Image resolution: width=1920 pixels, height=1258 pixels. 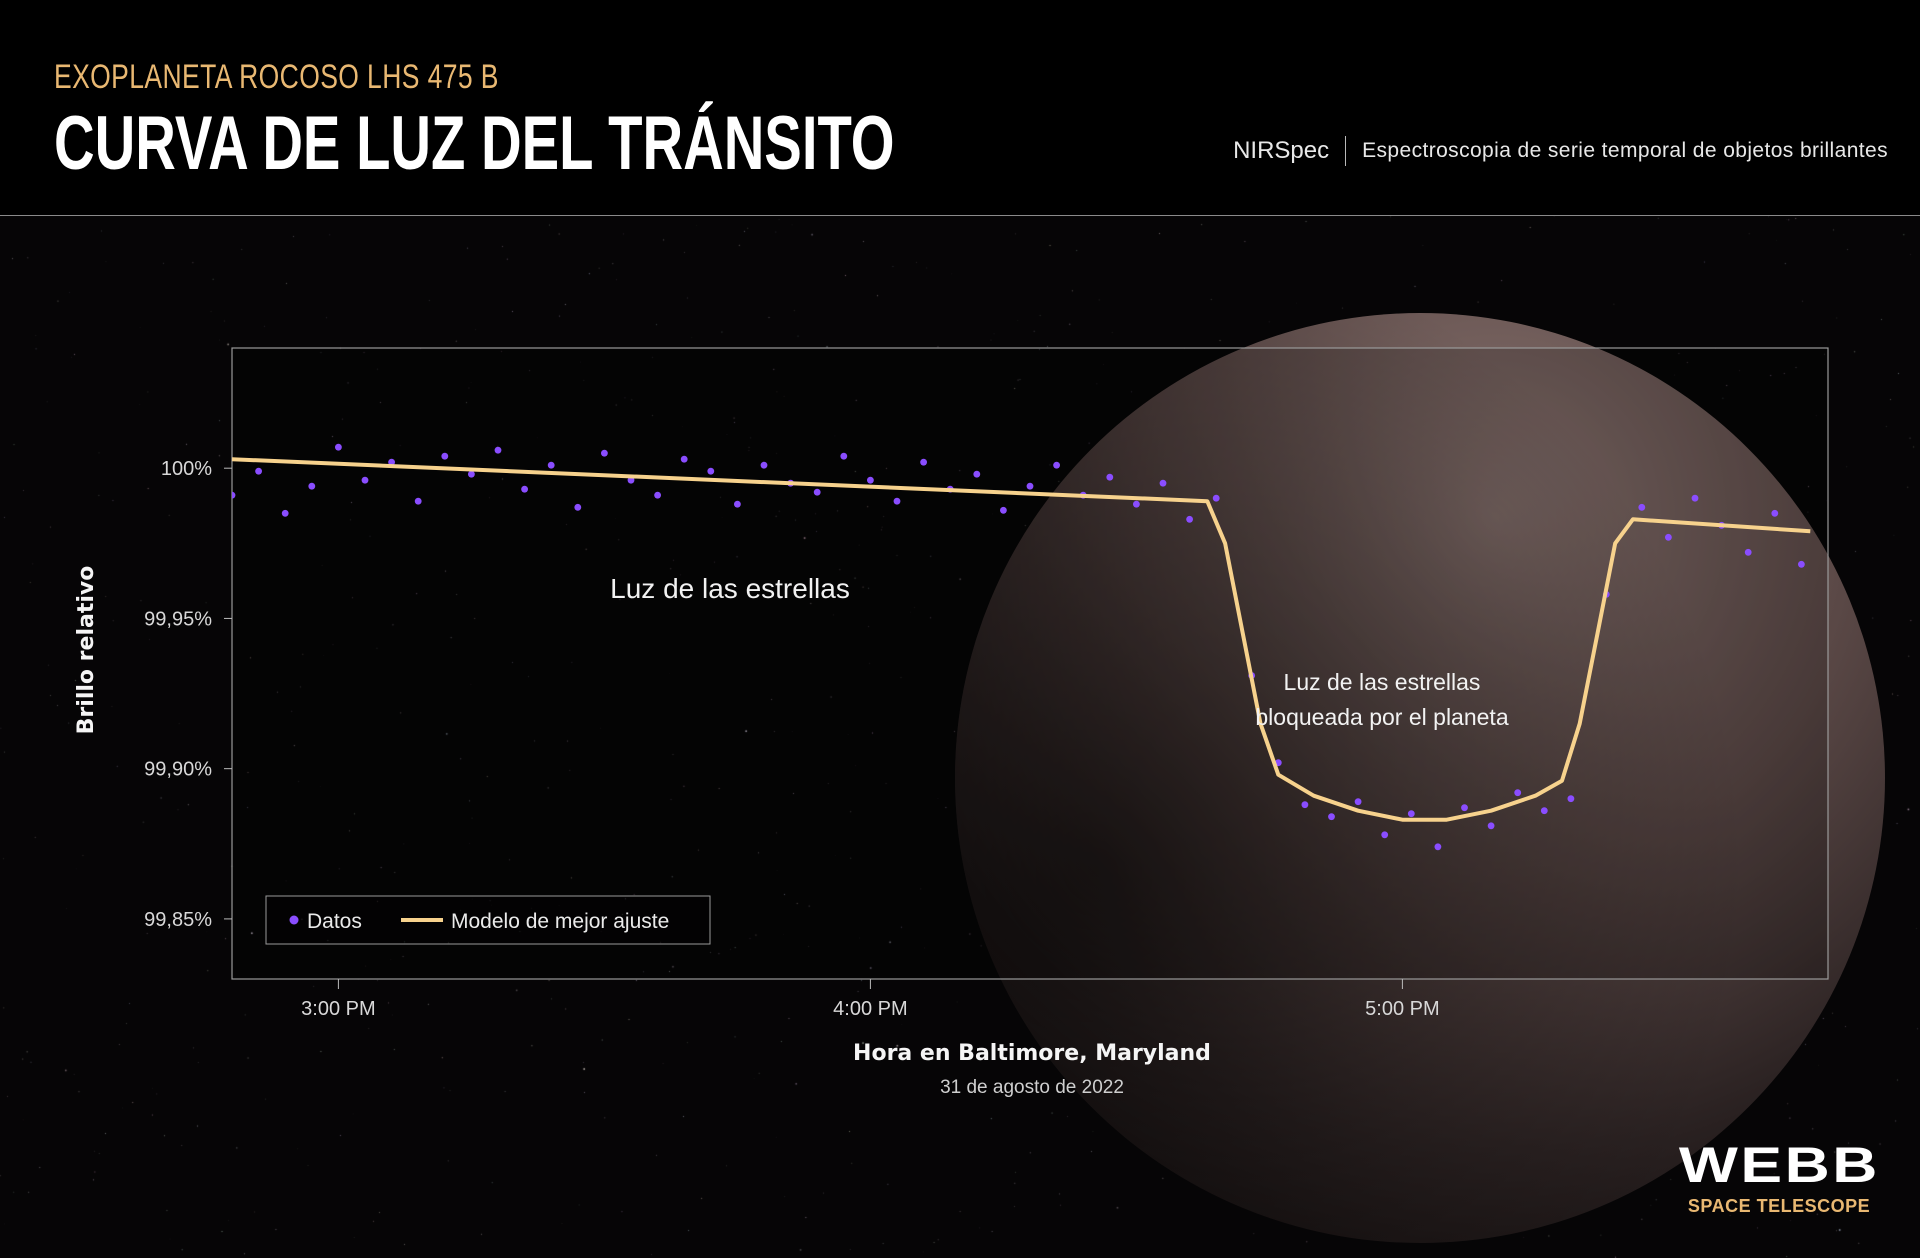 I want to click on legend: Datos Modelo de mejor ajuste, so click(x=488, y=920).